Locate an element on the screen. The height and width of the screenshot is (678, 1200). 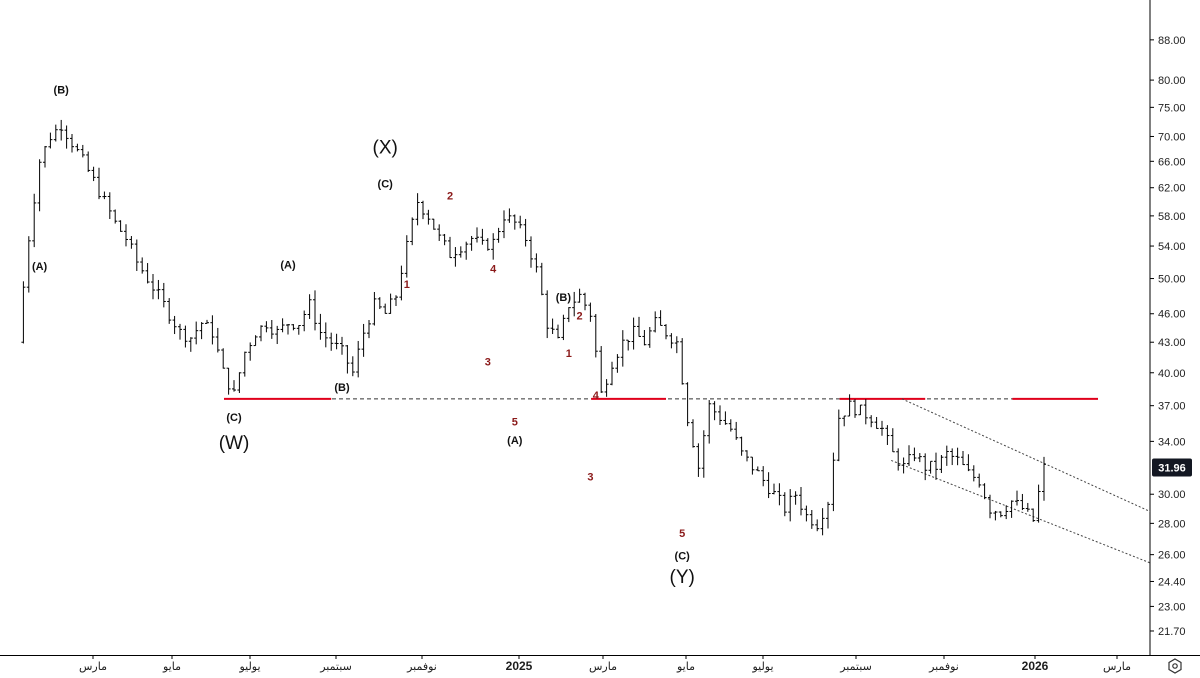
last-price-tag is located at coordinates (1172, 467).